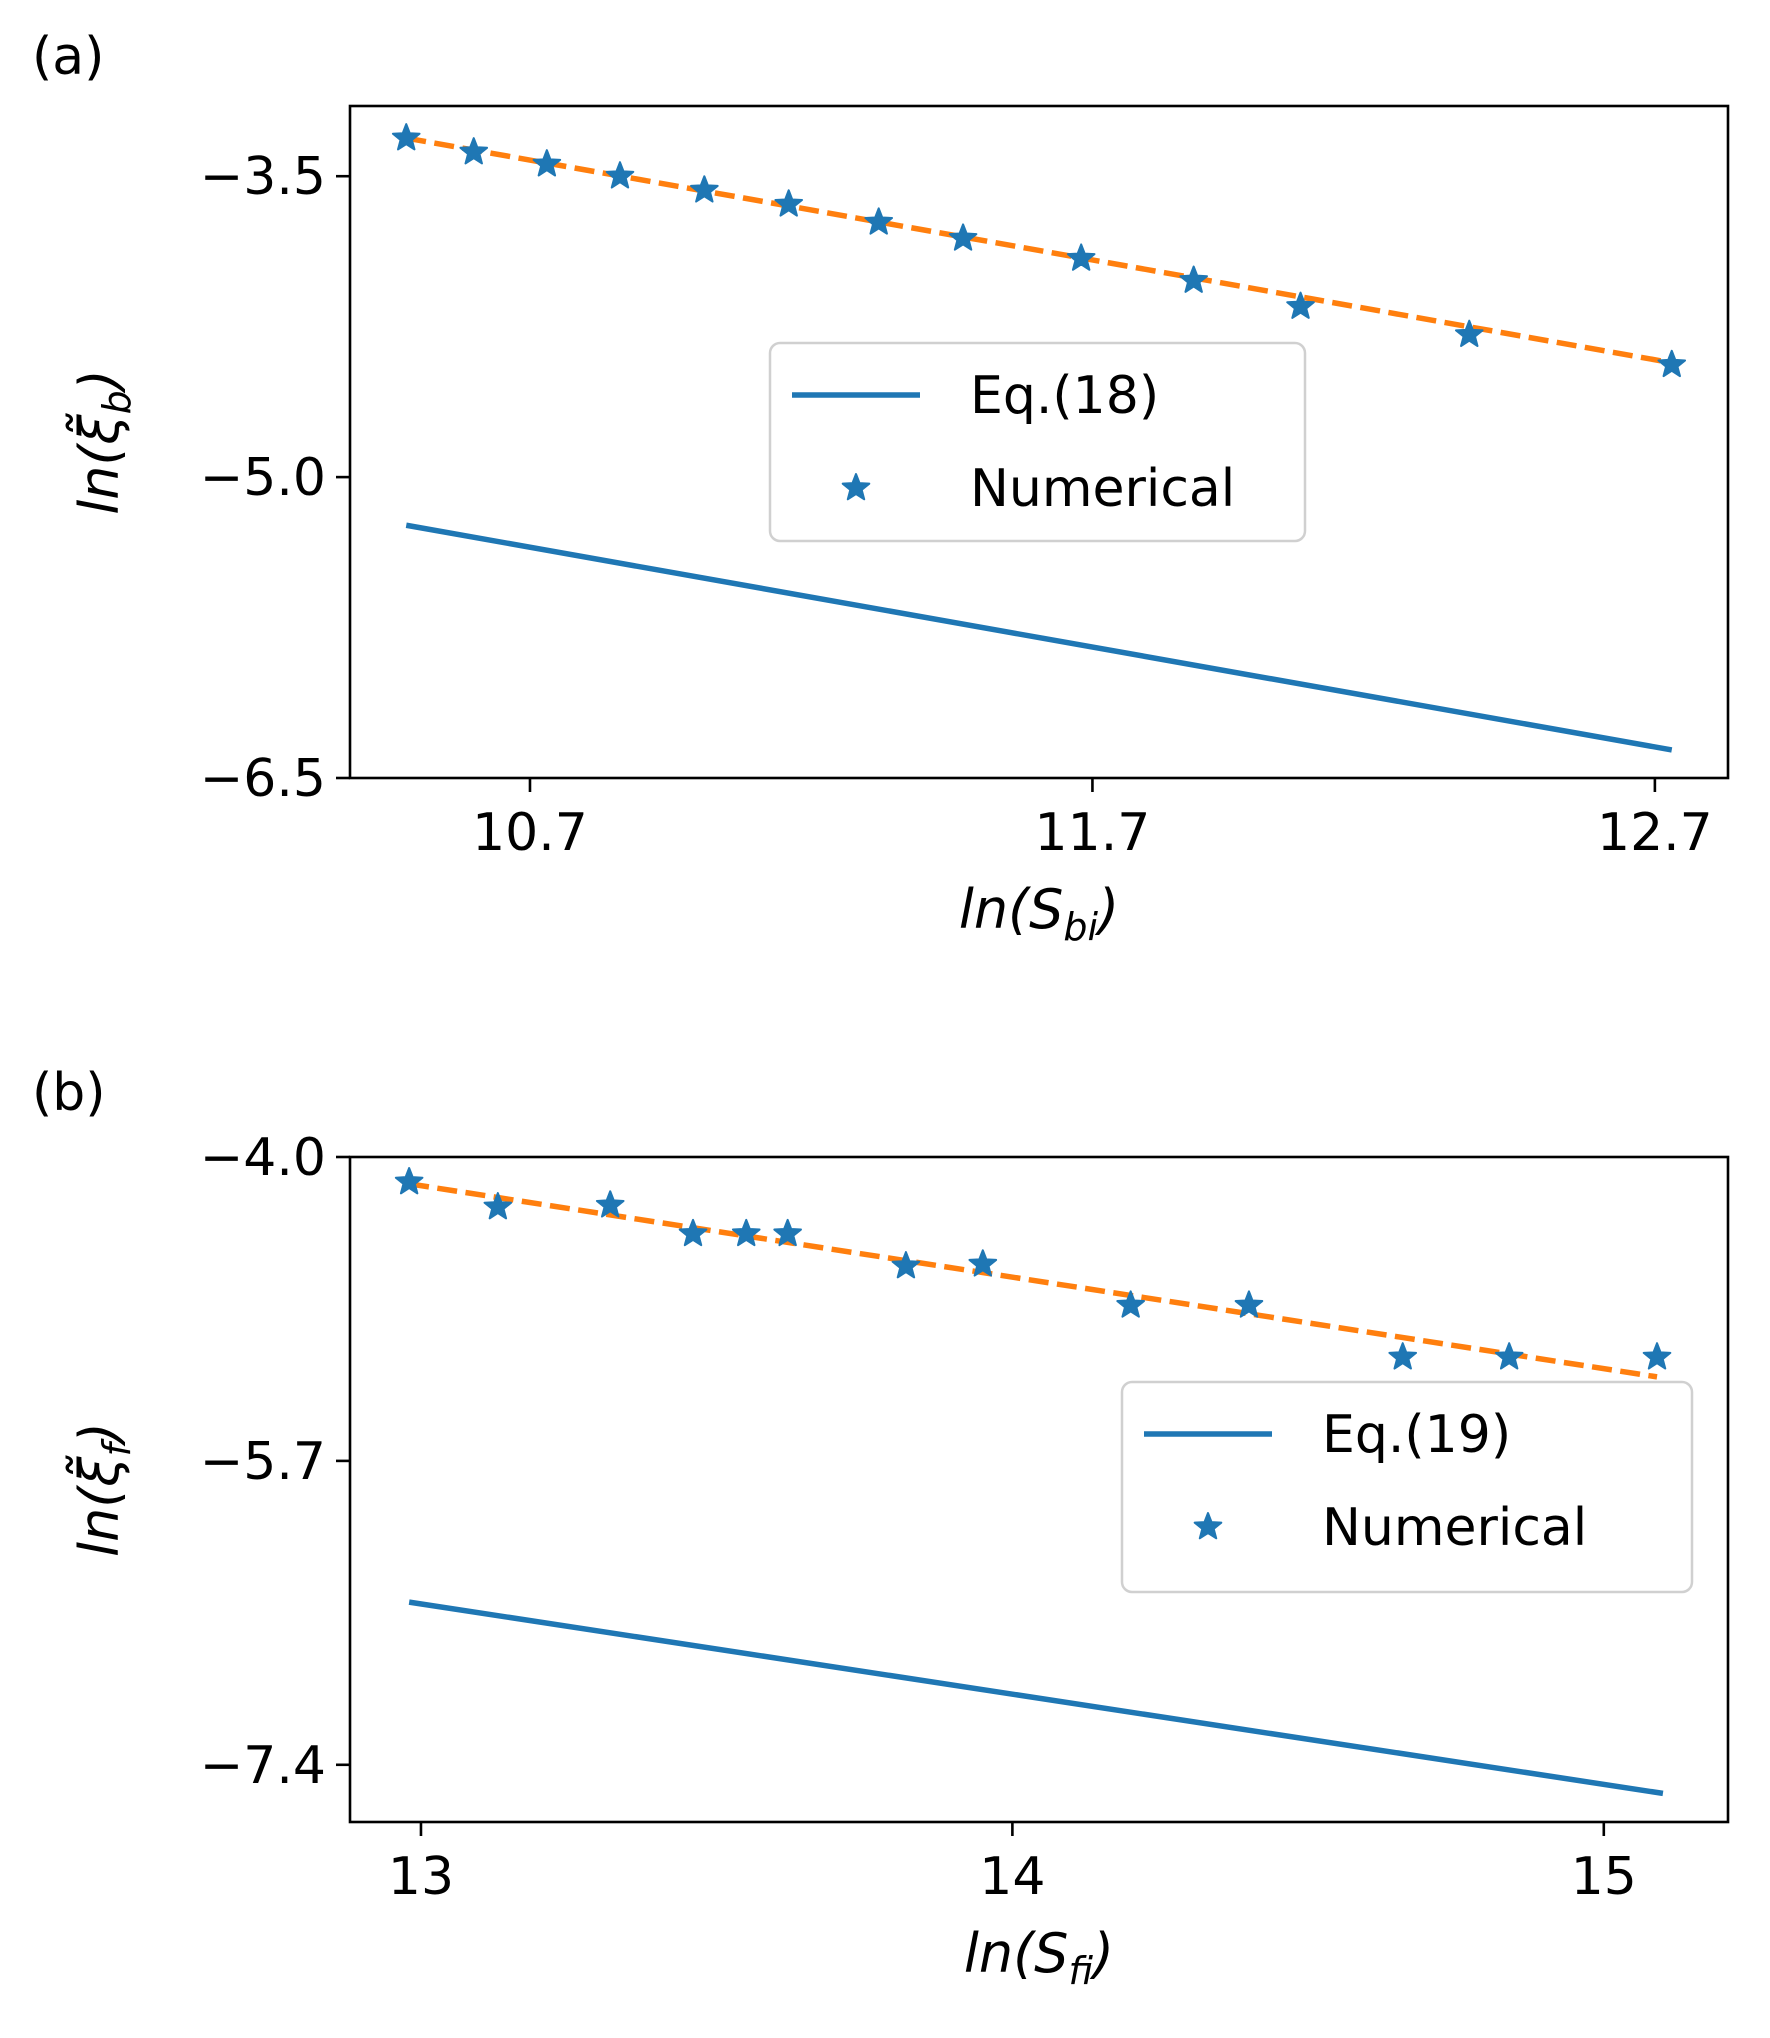  Describe the element at coordinates (1604, 1877) in the screenshot. I see `x-tick-label: 15` at that location.